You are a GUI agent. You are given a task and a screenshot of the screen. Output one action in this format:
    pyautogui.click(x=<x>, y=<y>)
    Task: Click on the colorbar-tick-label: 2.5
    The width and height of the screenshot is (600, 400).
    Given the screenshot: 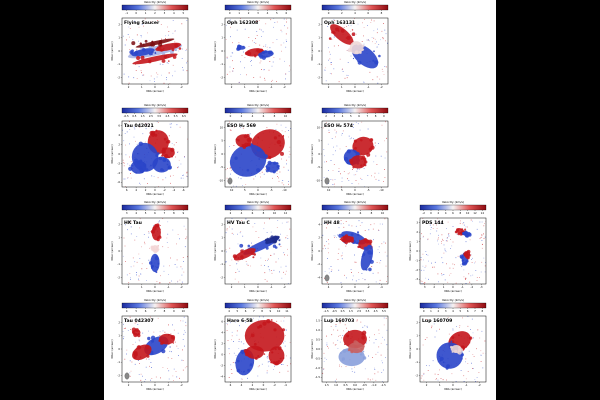 What is the action you would take?
    pyautogui.click(x=151, y=116)
    